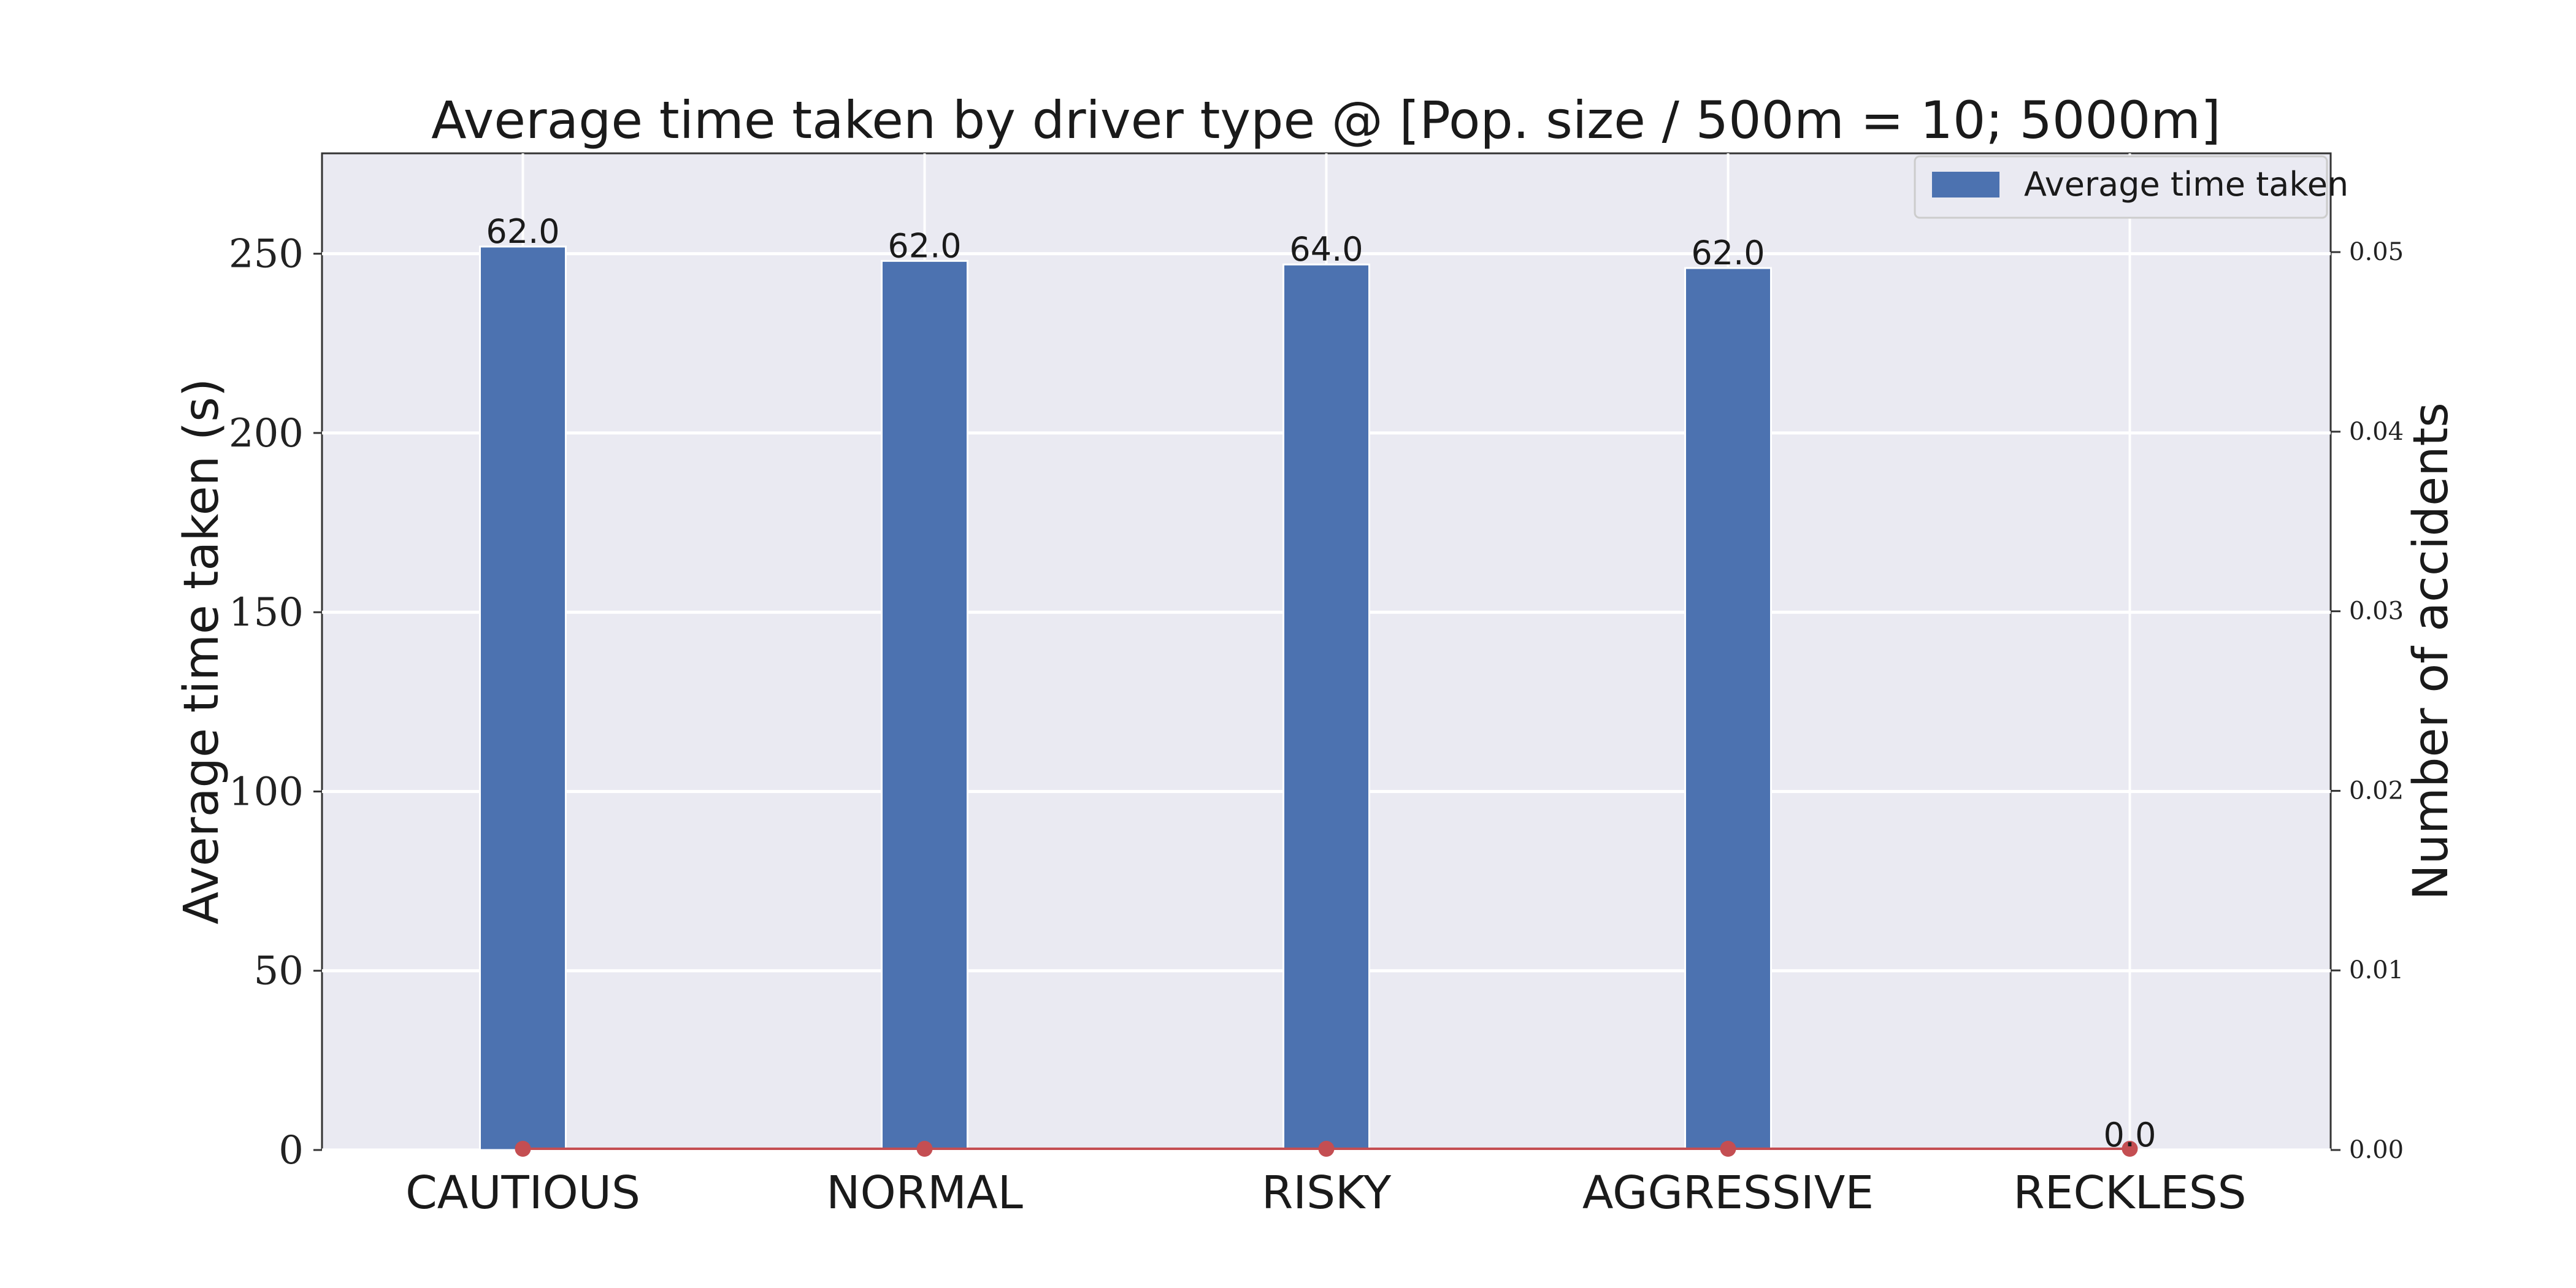 The width and height of the screenshot is (2576, 1288). What do you see at coordinates (2376, 611) in the screenshot?
I see `y2-tick-label: 0.03` at bounding box center [2376, 611].